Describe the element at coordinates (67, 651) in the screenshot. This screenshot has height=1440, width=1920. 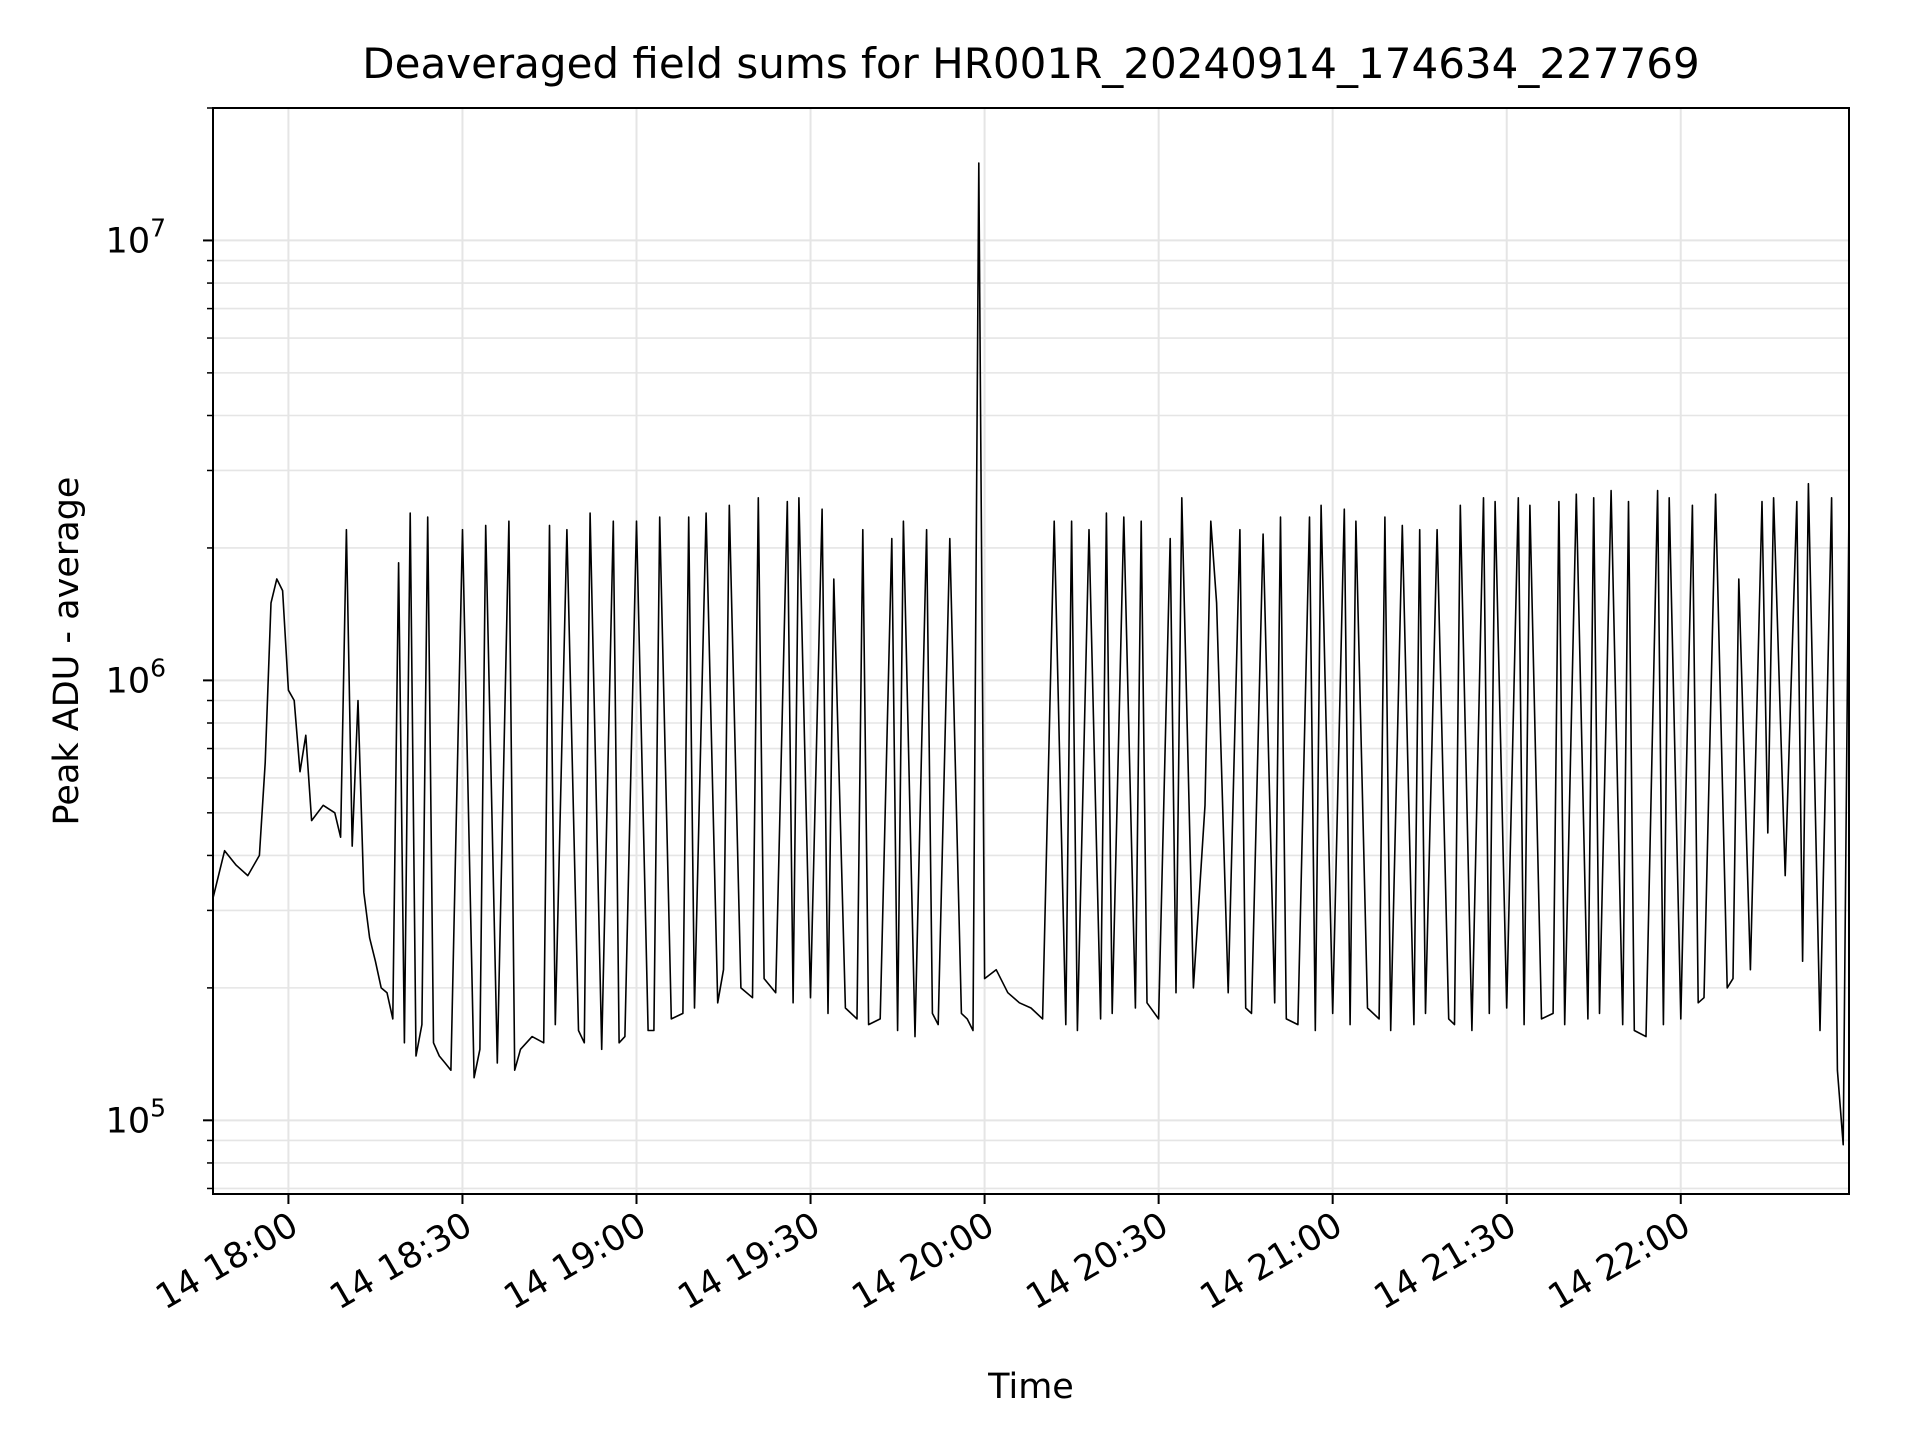
I see `y-axis-label: Peak ADU - average` at that location.